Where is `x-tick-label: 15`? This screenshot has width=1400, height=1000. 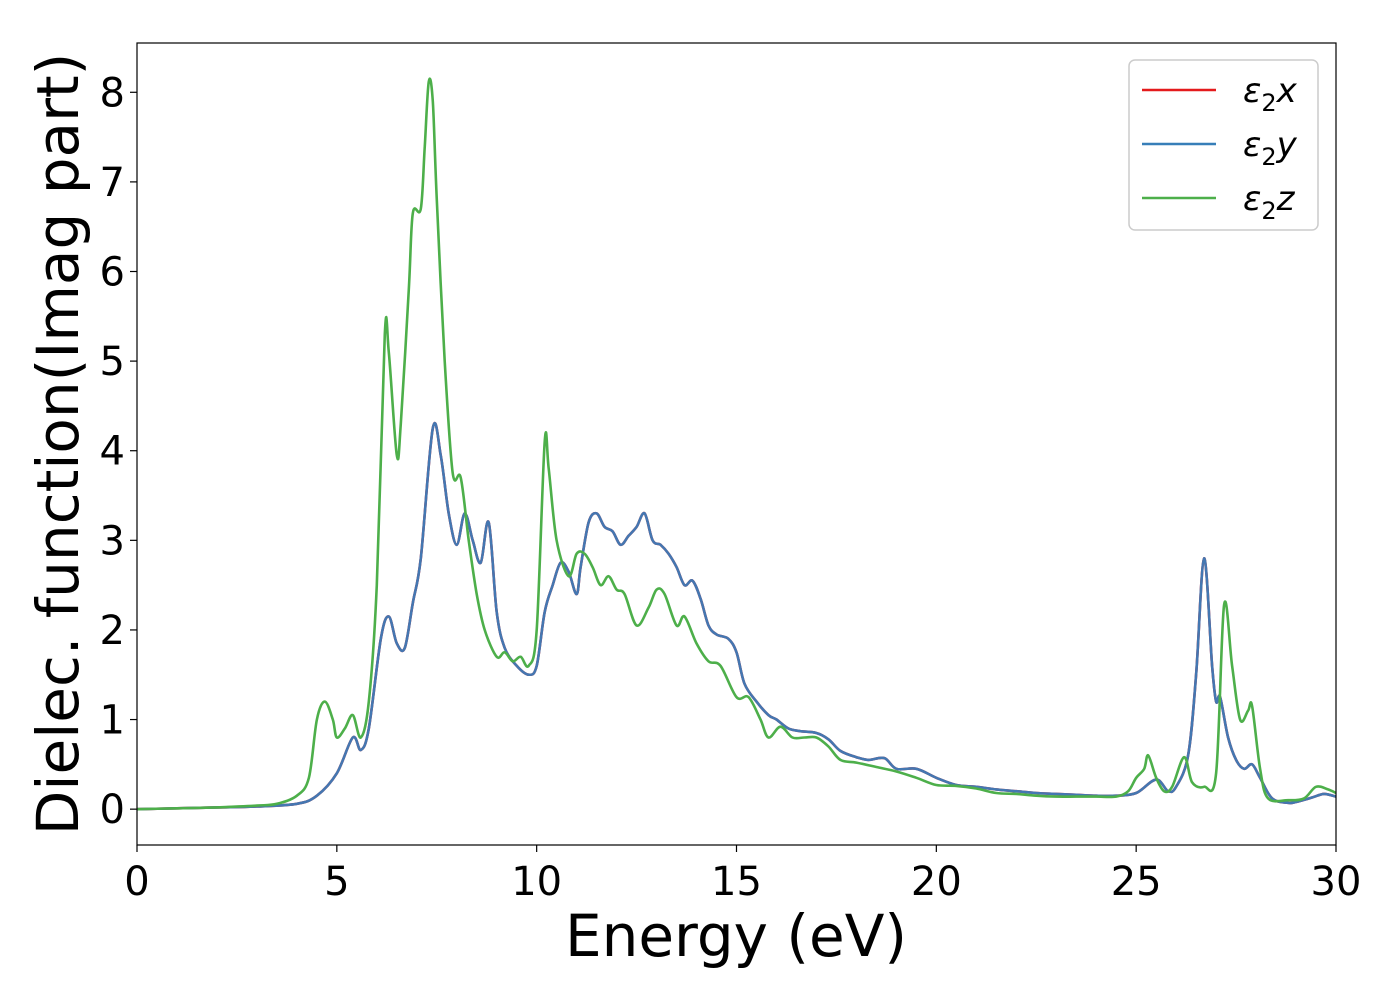
x-tick-label: 15 is located at coordinates (736, 882).